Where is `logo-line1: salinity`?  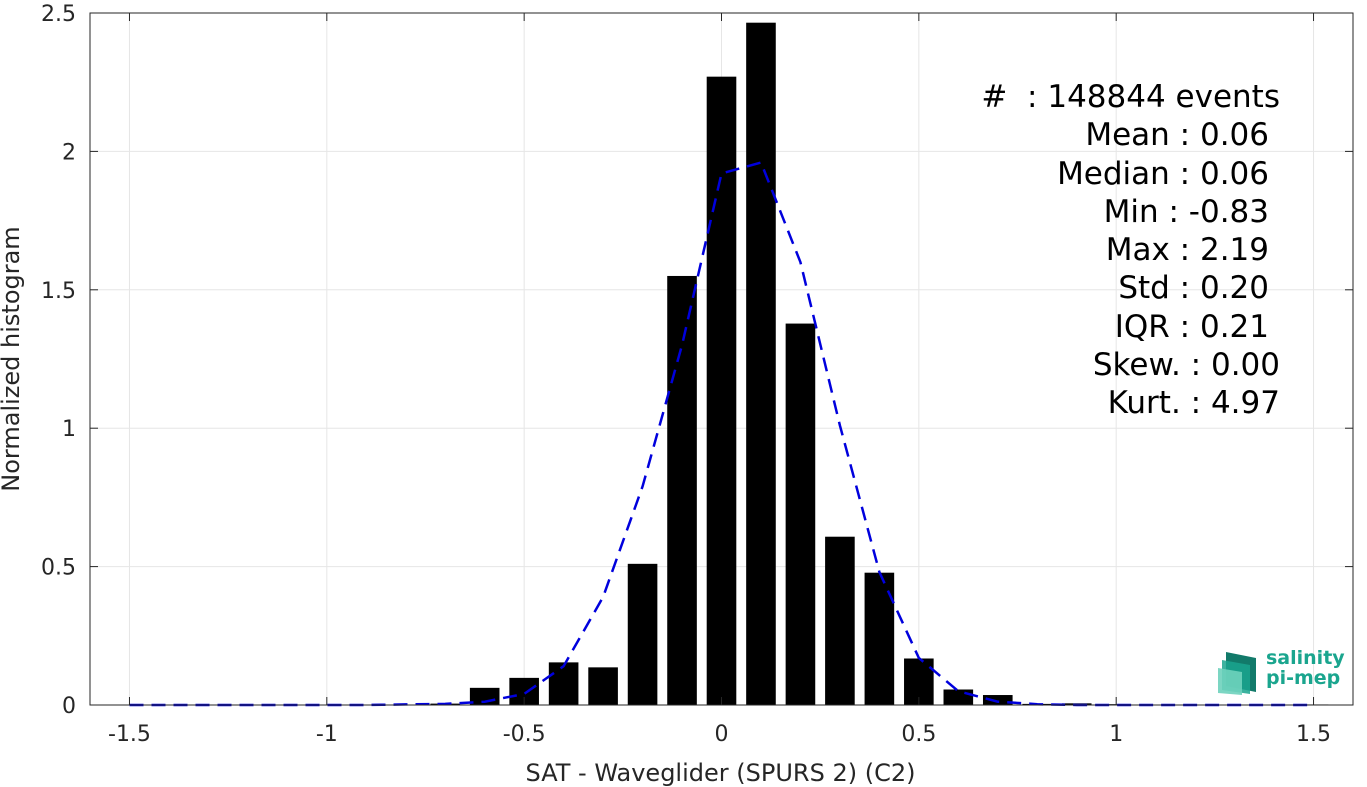 logo-line1: salinity is located at coordinates (1305, 658).